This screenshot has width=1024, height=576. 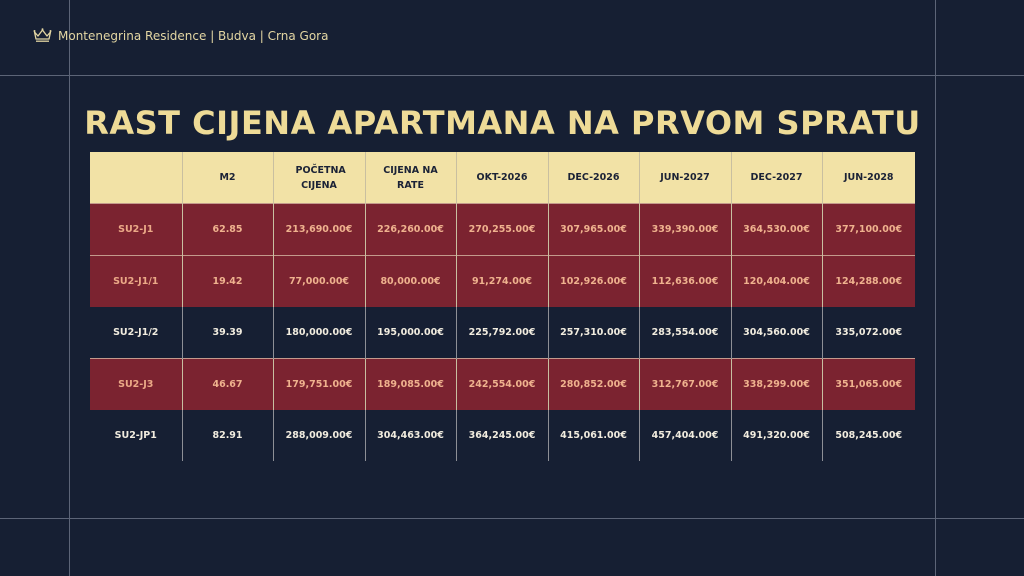 I want to click on price-cell: 179,751.00€, so click(x=318, y=384).